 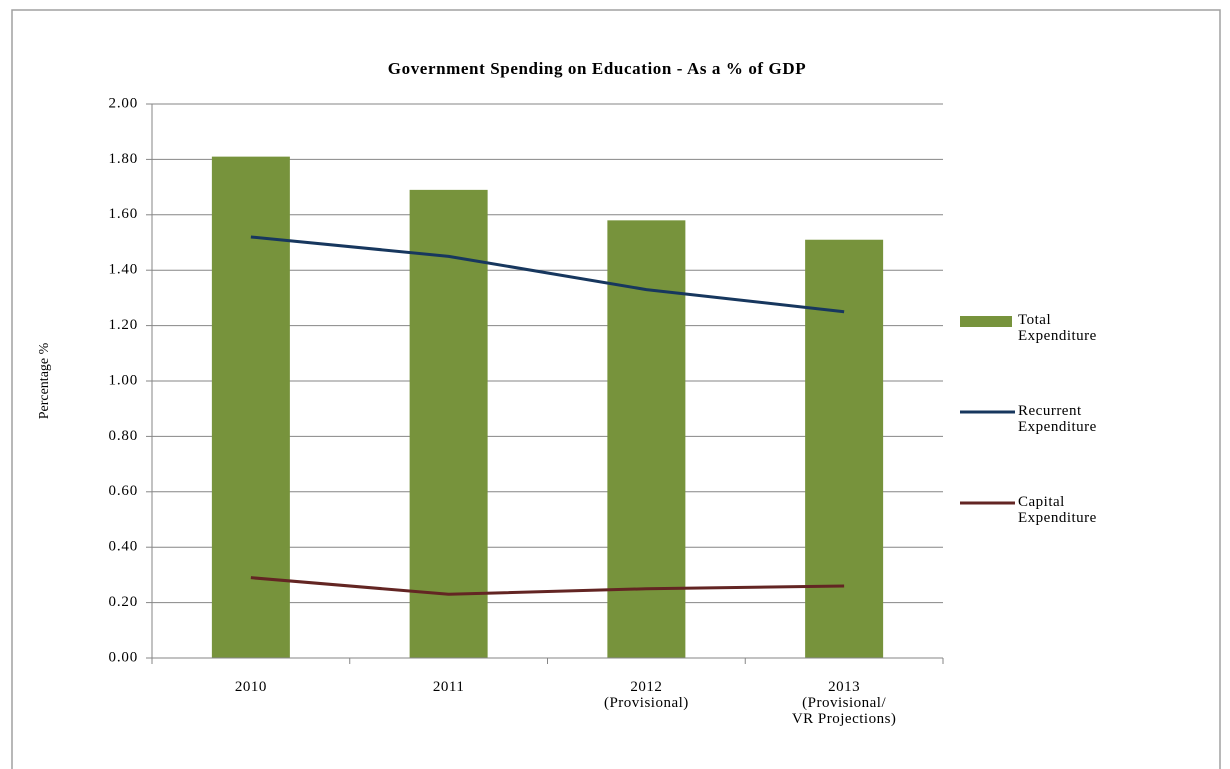 What do you see at coordinates (1057, 510) in the screenshot?
I see `legend-label: Capital Expenditure` at bounding box center [1057, 510].